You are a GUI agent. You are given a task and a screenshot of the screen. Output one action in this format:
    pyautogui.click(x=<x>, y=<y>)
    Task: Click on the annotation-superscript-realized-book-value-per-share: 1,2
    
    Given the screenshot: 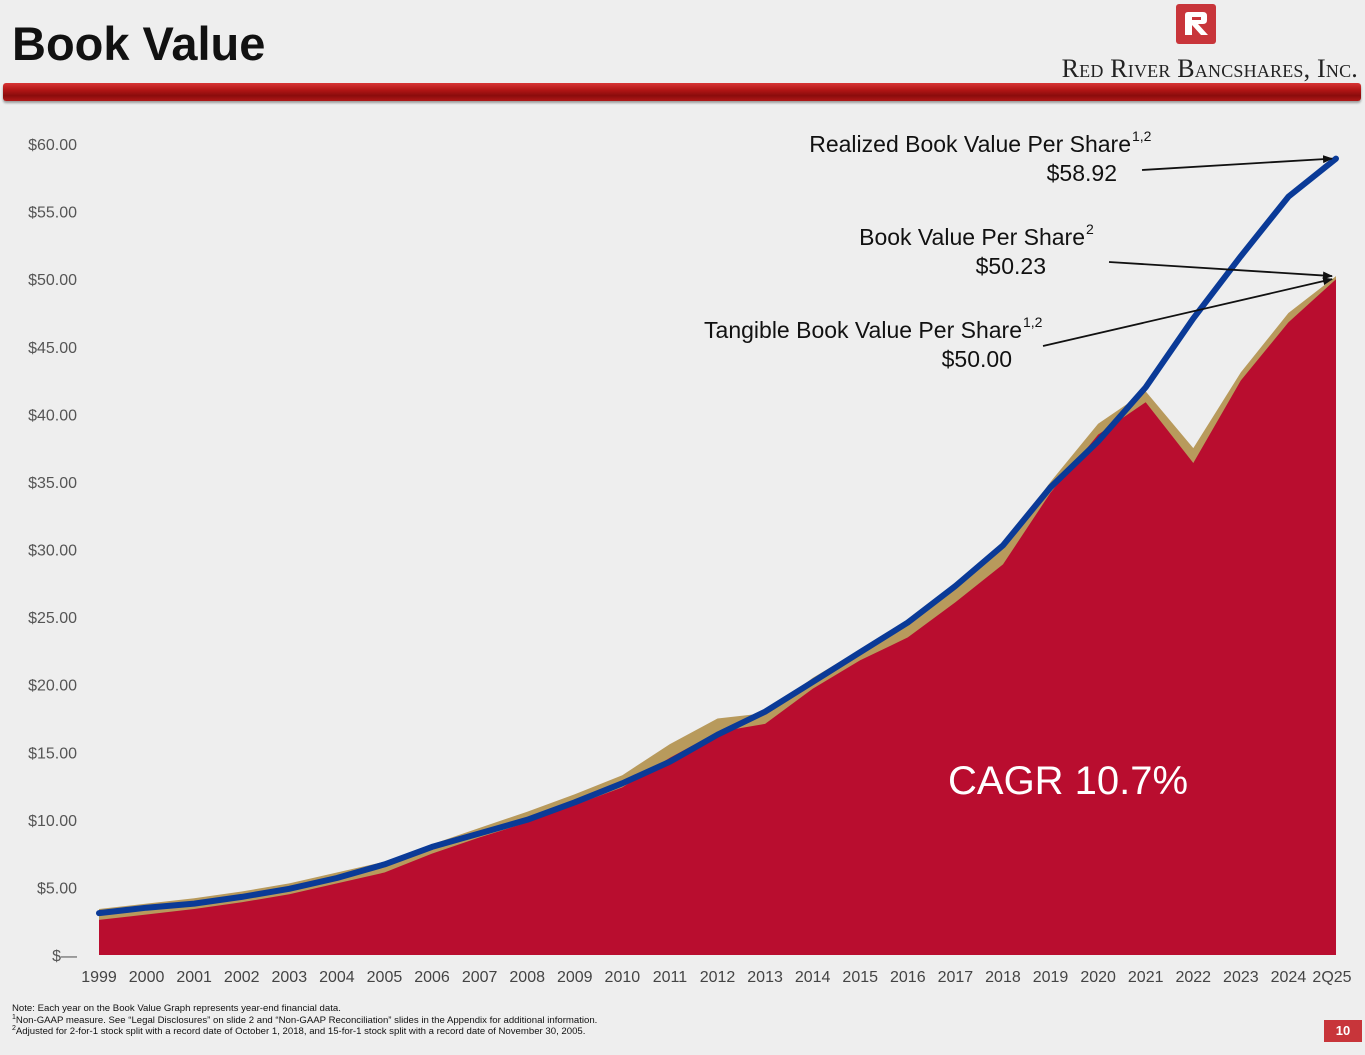 What is the action you would take?
    pyautogui.click(x=1142, y=136)
    